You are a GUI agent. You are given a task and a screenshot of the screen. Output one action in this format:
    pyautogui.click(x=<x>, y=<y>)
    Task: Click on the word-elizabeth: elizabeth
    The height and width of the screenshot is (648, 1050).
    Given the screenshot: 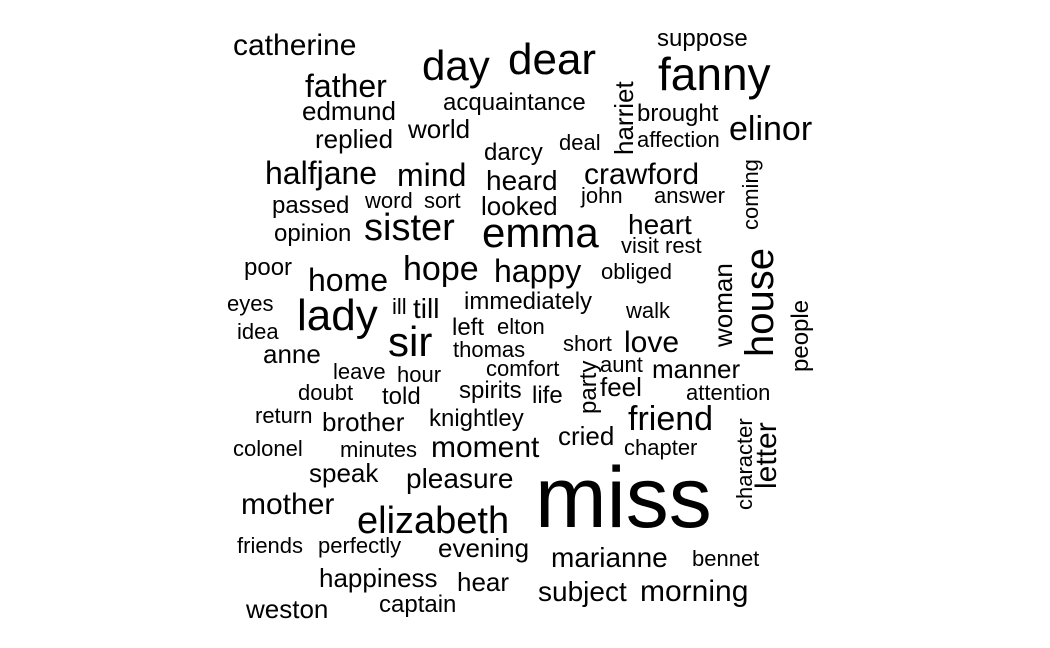 What is the action you would take?
    pyautogui.click(x=433, y=521)
    